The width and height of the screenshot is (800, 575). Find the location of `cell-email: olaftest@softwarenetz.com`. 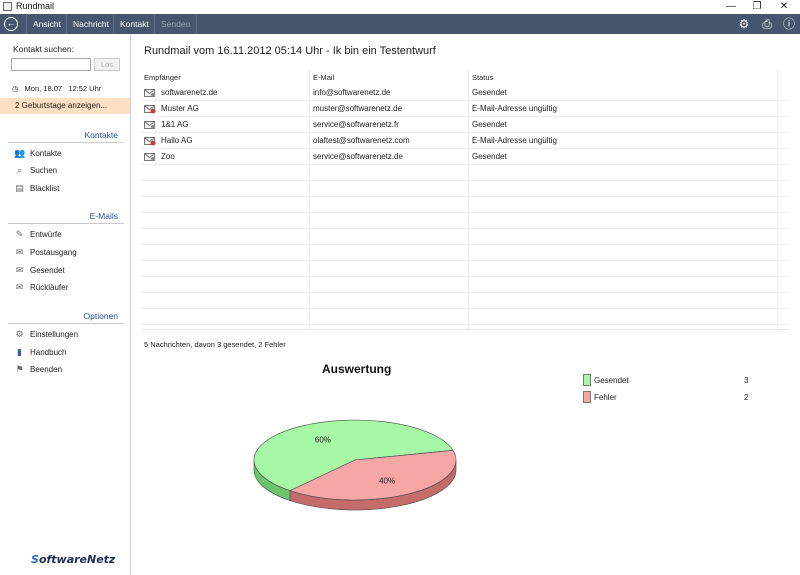

cell-email: olaftest@softwarenetz.com is located at coordinates (361, 140).